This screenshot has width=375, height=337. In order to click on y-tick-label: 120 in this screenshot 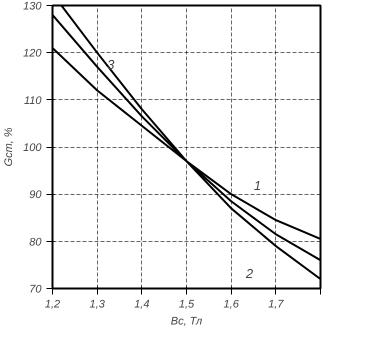, I will do `click(32, 54)`.